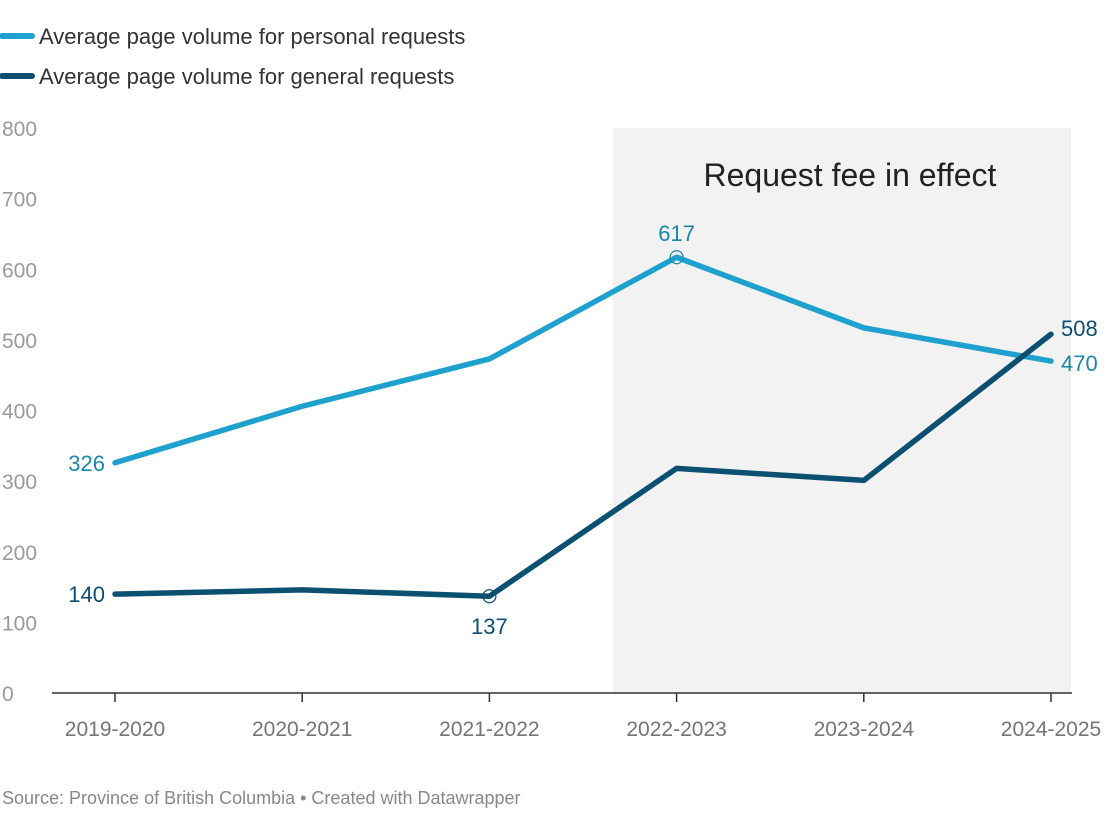 The width and height of the screenshot is (1109, 830). What do you see at coordinates (302, 729) in the screenshot?
I see `x-tick-label: 2020-2021` at bounding box center [302, 729].